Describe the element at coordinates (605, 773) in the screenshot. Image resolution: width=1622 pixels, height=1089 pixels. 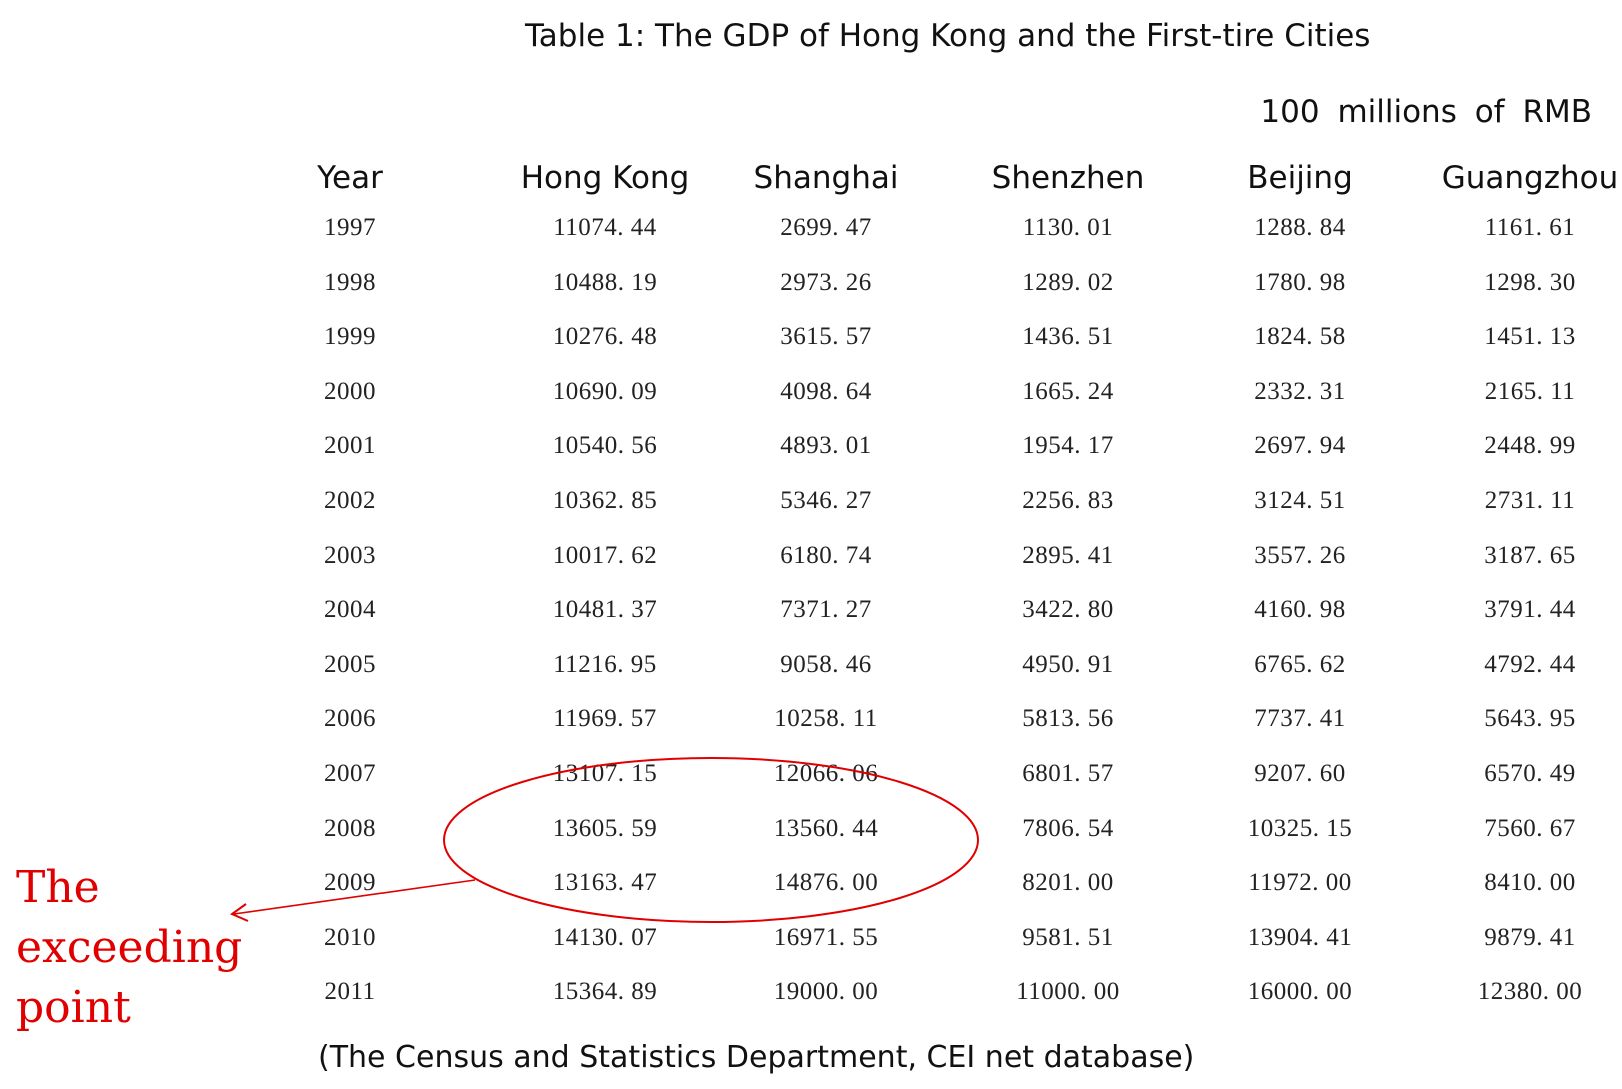
I see `hong-kong-cell: 13107. 15` at that location.